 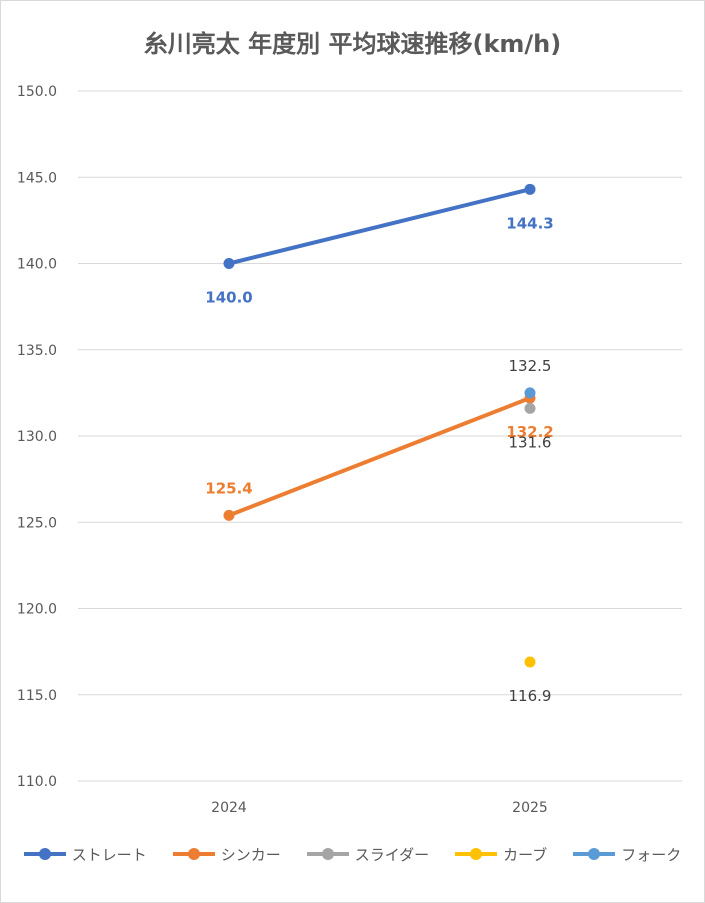 What do you see at coordinates (109, 854) in the screenshot?
I see `legend-label: ストレート` at bounding box center [109, 854].